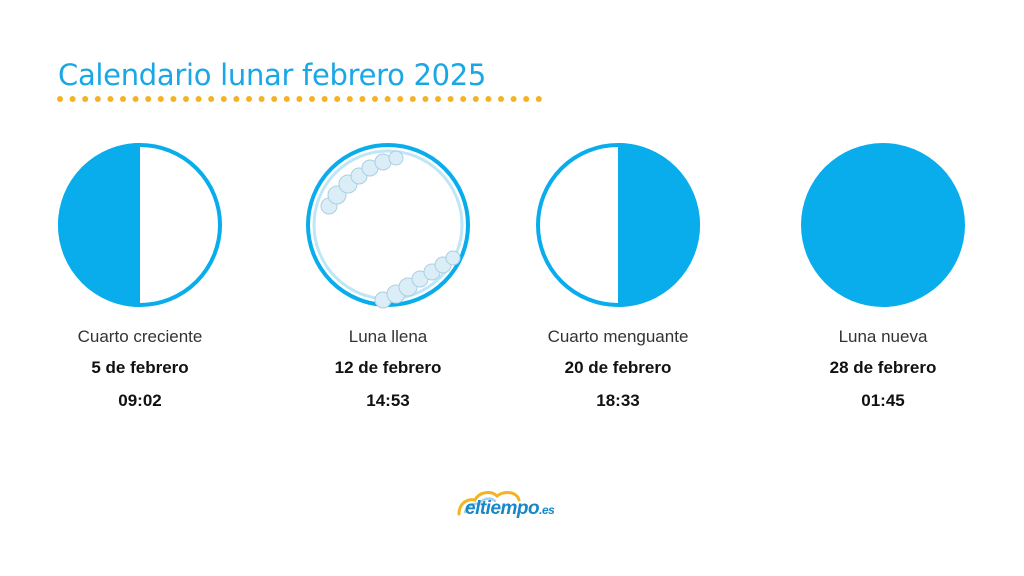  I want to click on eltiempo-logo: eltiempo.es, so click(515, 508).